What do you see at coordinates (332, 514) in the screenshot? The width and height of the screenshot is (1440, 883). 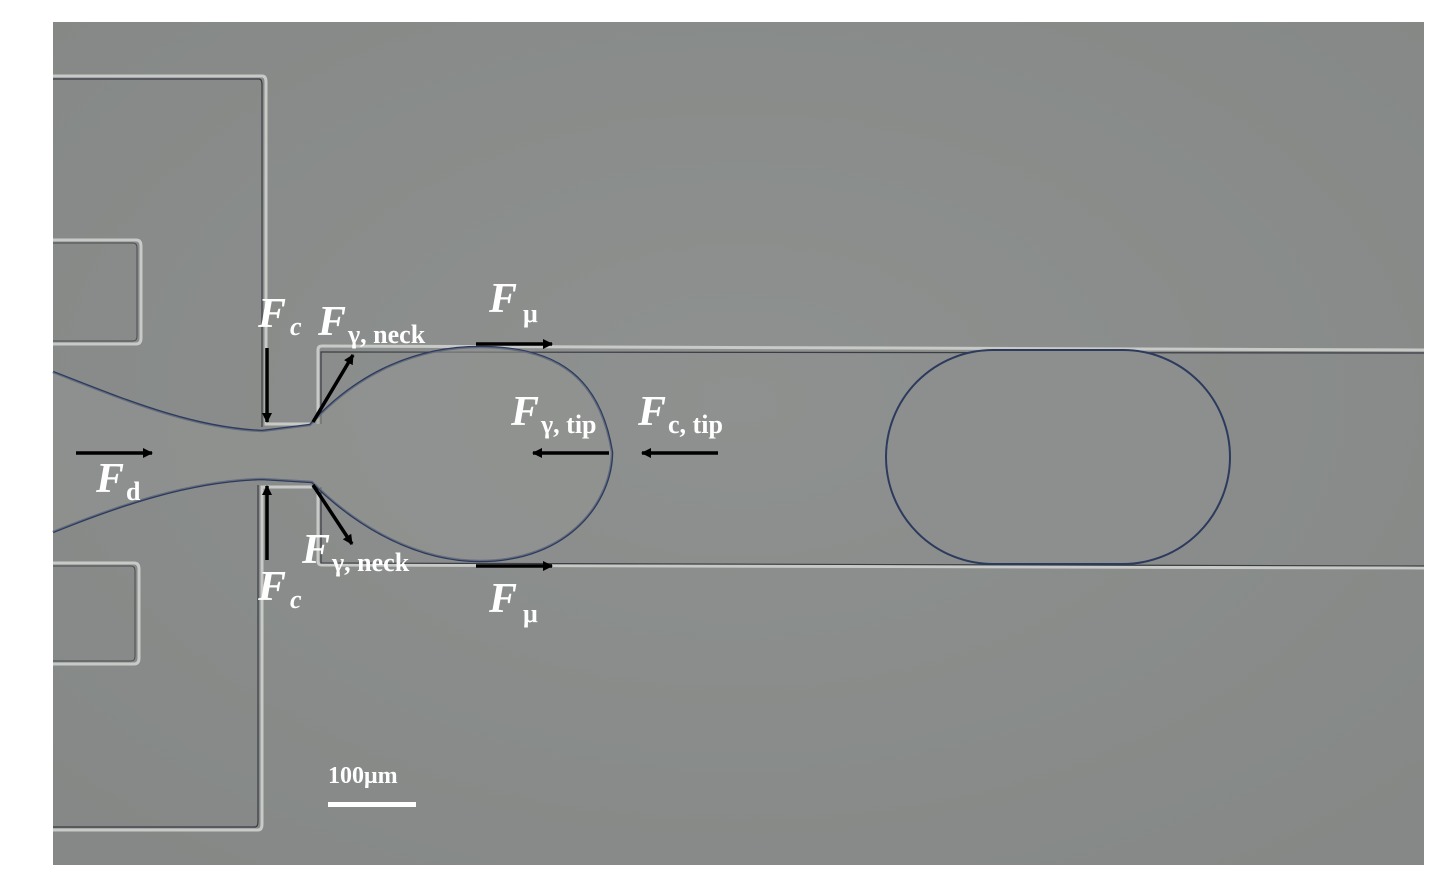 I see `fgamma-neck-bottom-arrow` at bounding box center [332, 514].